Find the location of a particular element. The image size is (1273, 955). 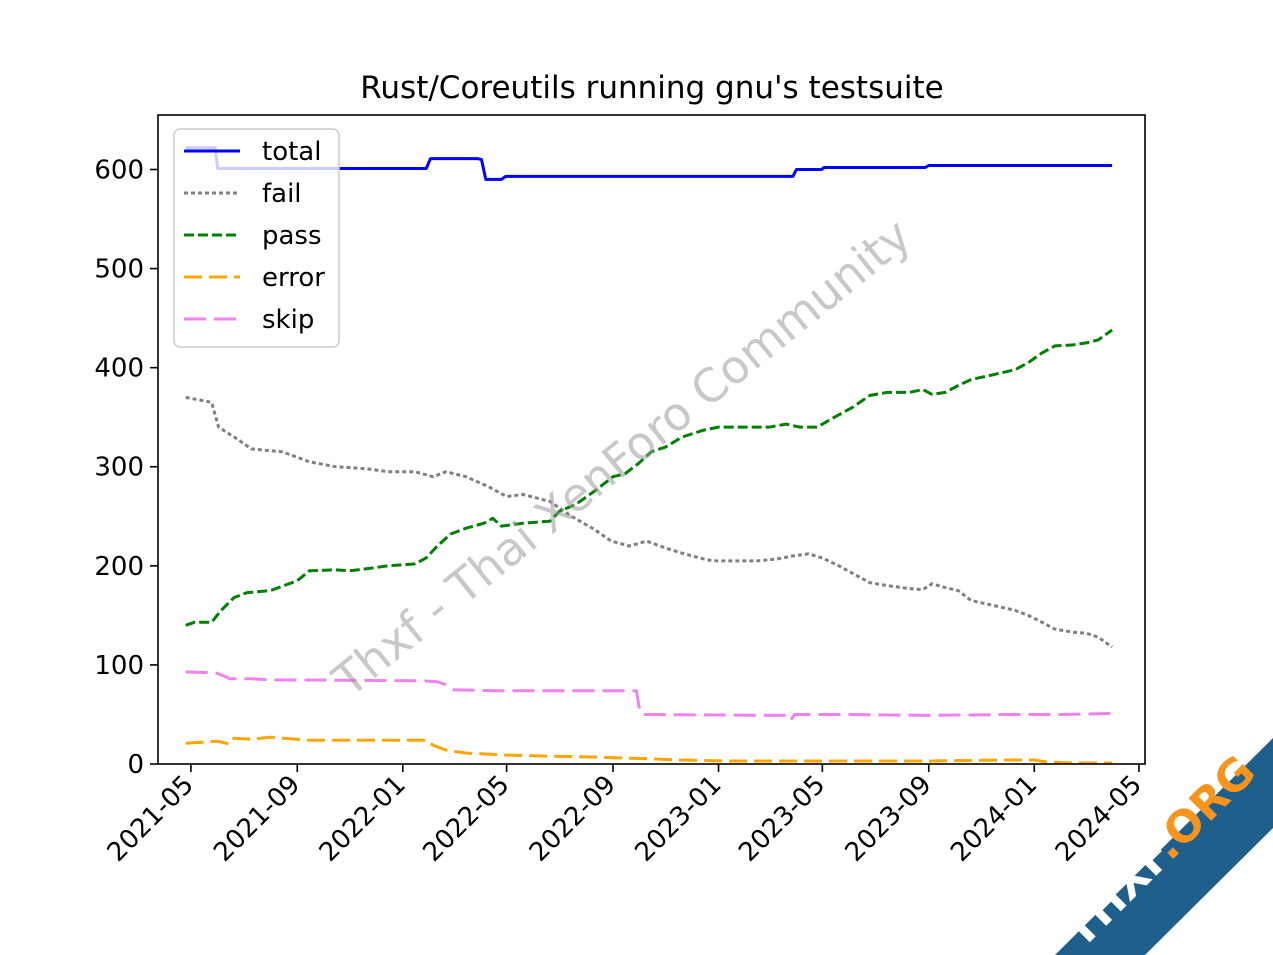

legend-label-fail: fail is located at coordinates (282, 194).